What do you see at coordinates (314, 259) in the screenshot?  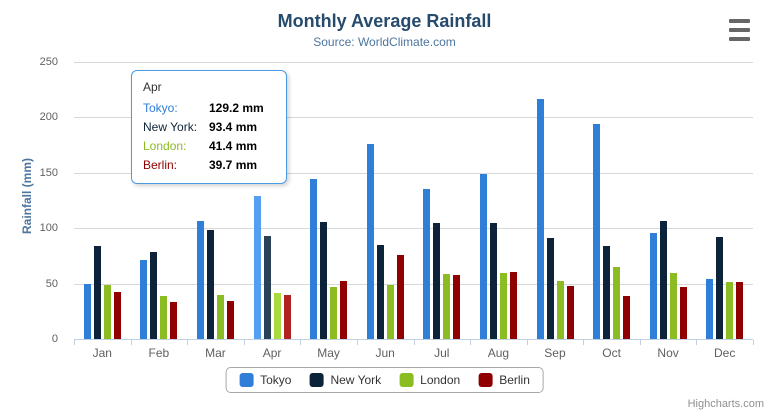 I see `bar-tokyo-may` at bounding box center [314, 259].